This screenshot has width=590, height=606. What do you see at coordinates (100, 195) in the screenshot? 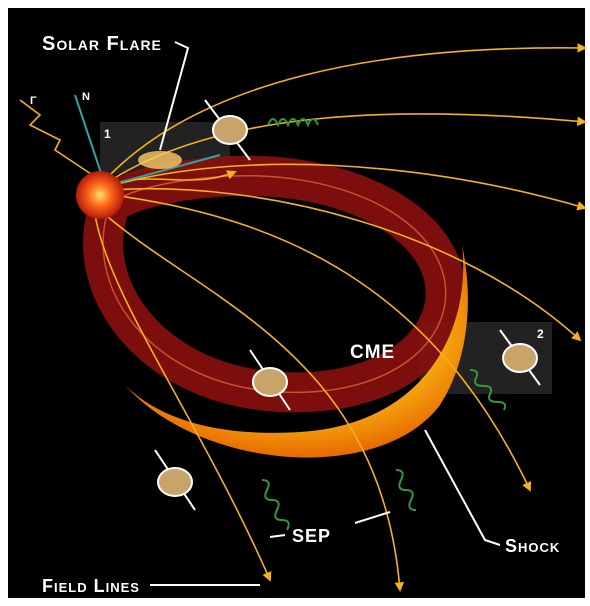
I see `sun` at bounding box center [100, 195].